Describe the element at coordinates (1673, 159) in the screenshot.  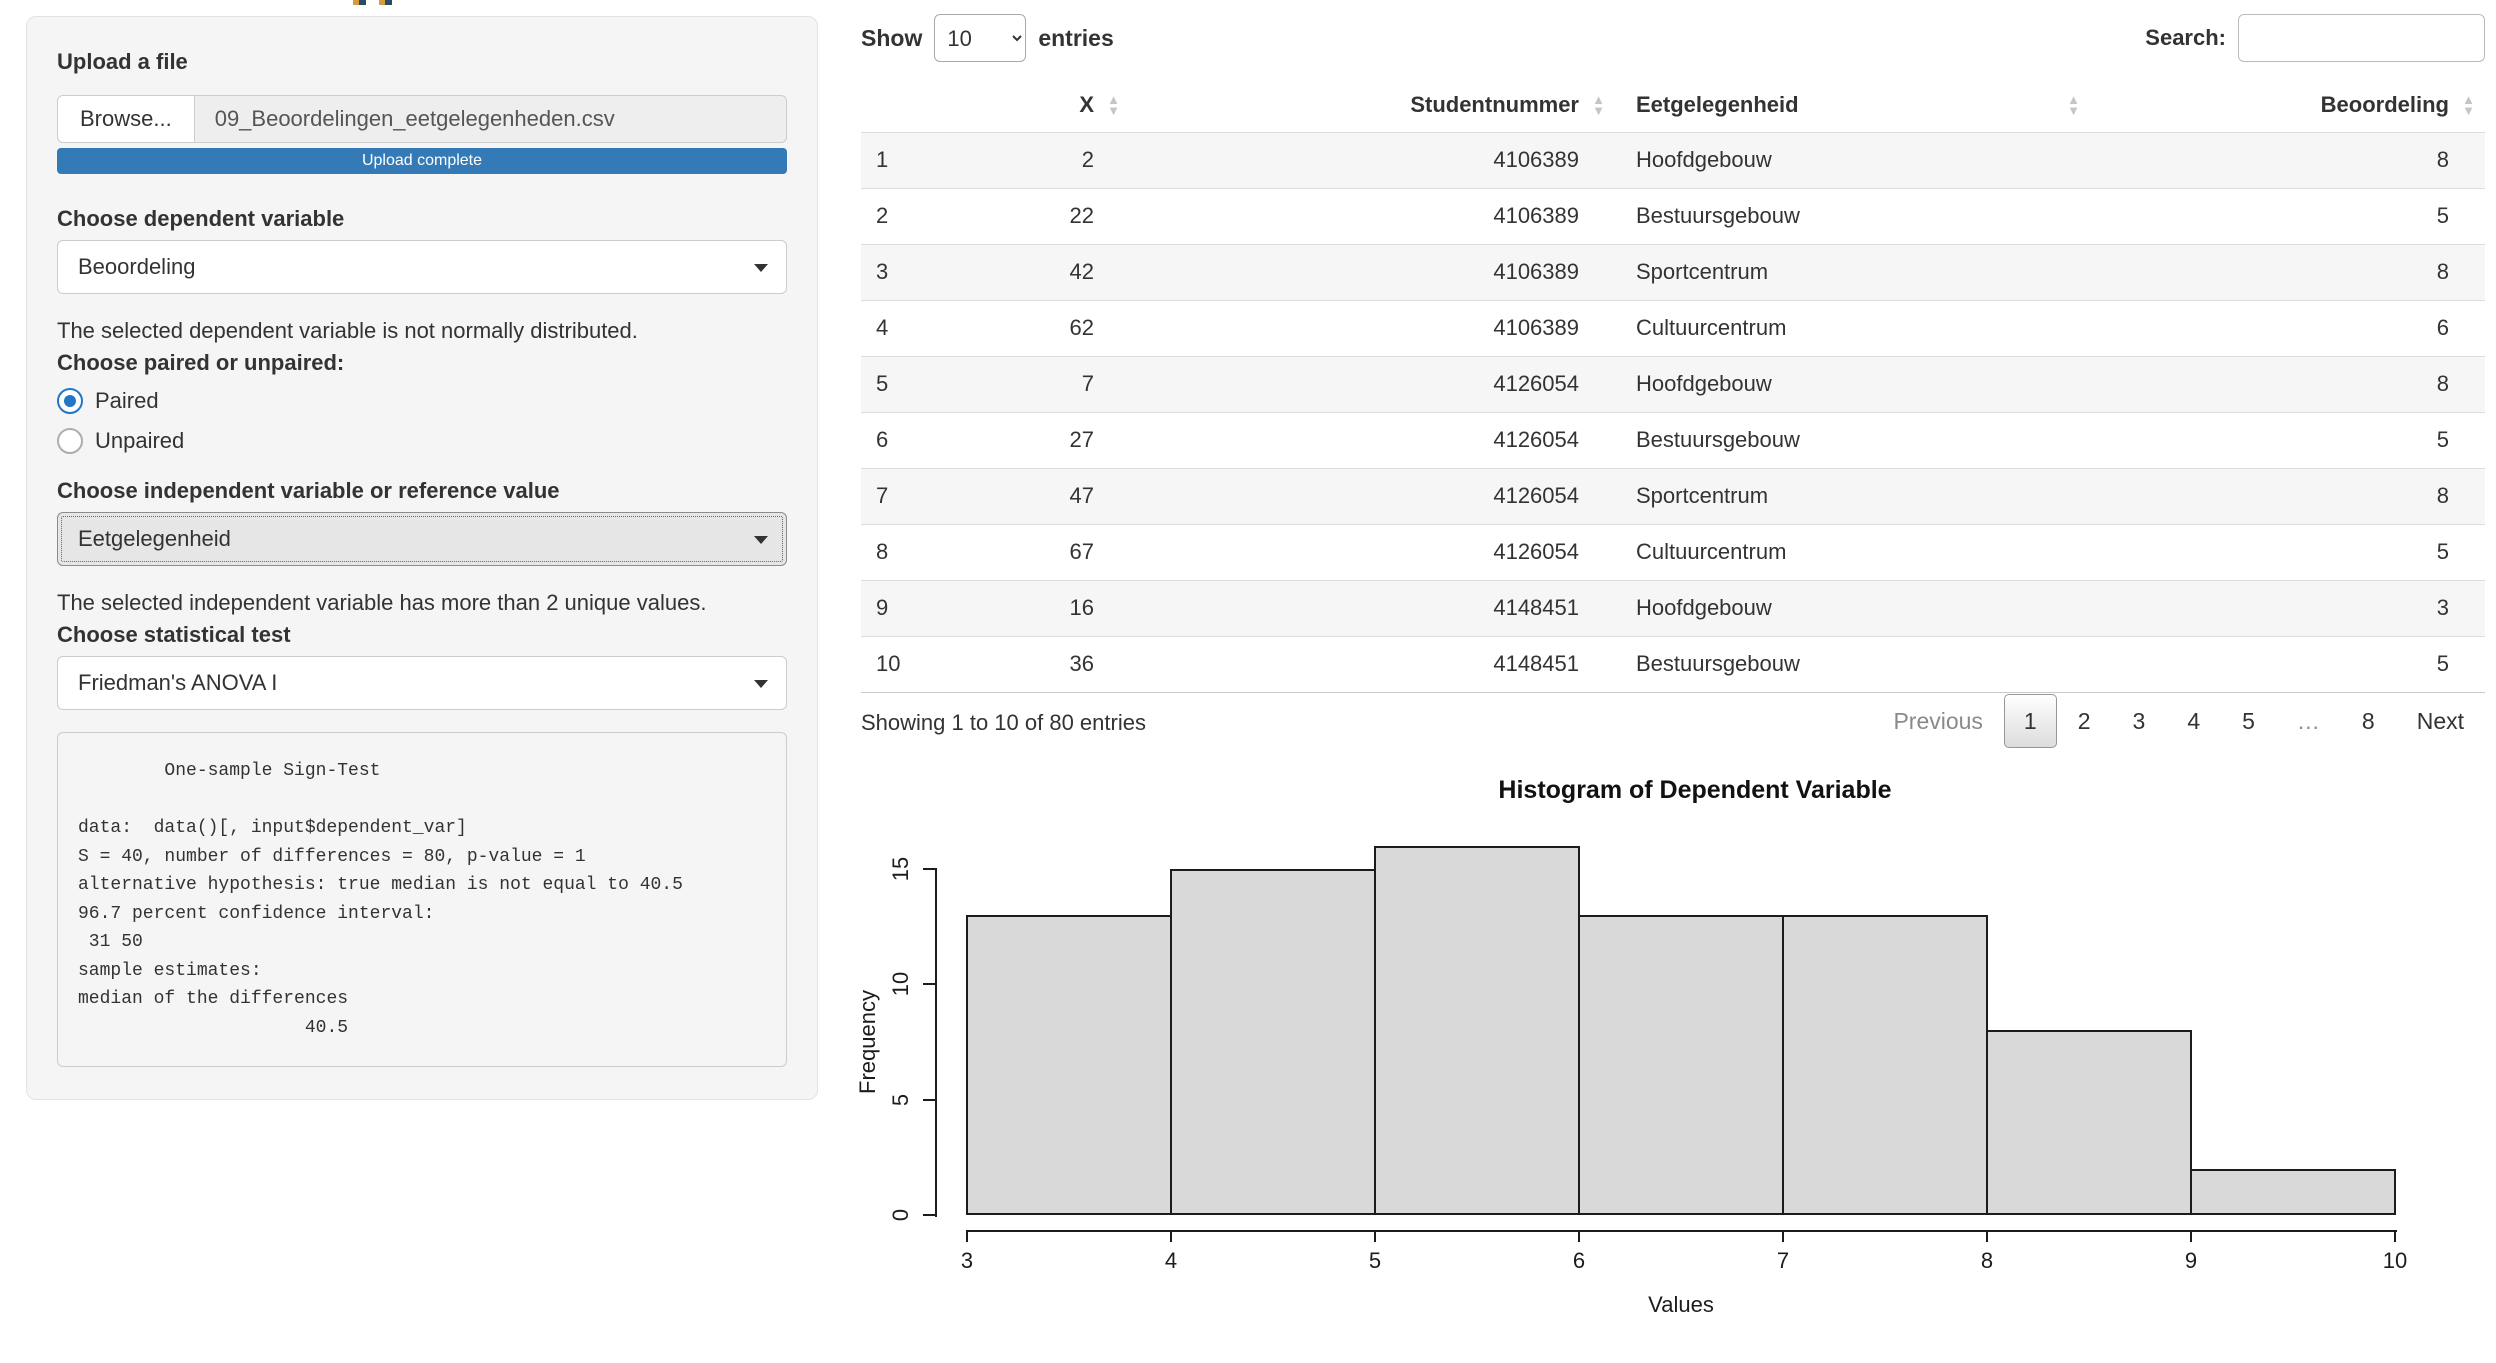
I see `table-row: 1 2 4106389 Hoofdgebouw 8` at that location.